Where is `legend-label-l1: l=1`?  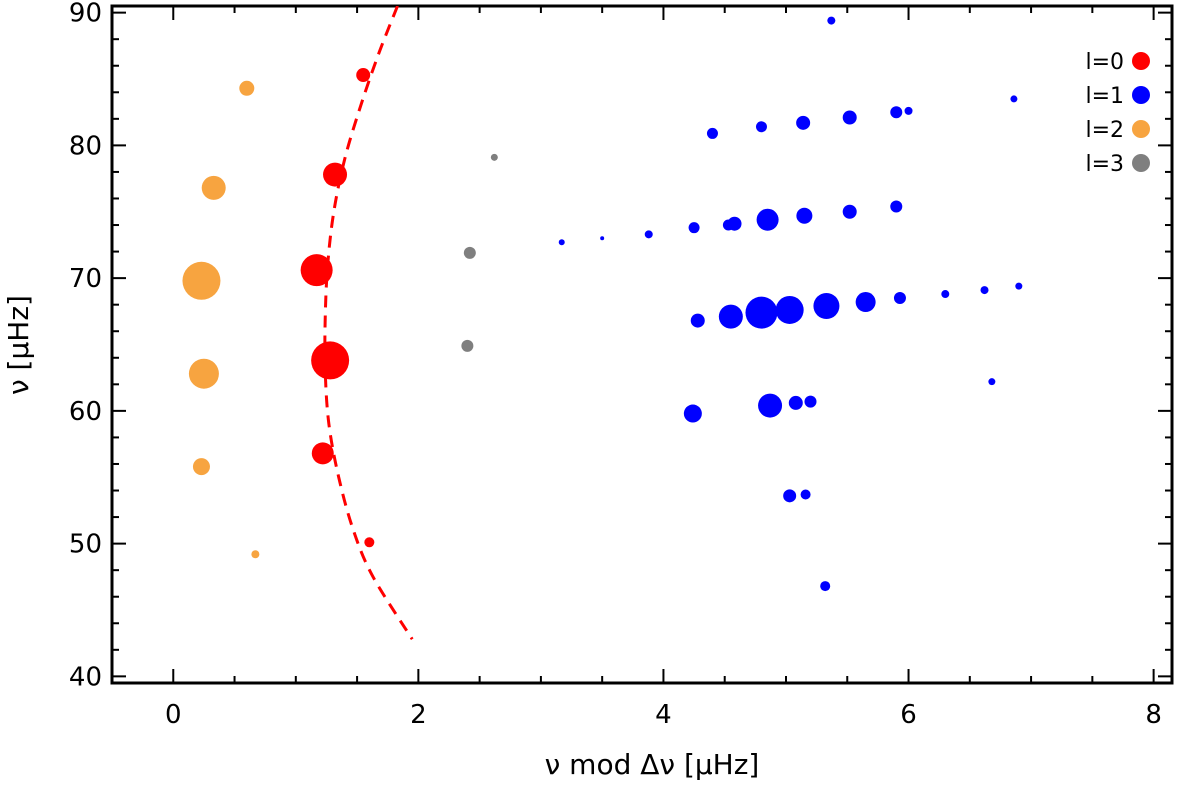 legend-label-l1: l=1 is located at coordinates (1104, 96).